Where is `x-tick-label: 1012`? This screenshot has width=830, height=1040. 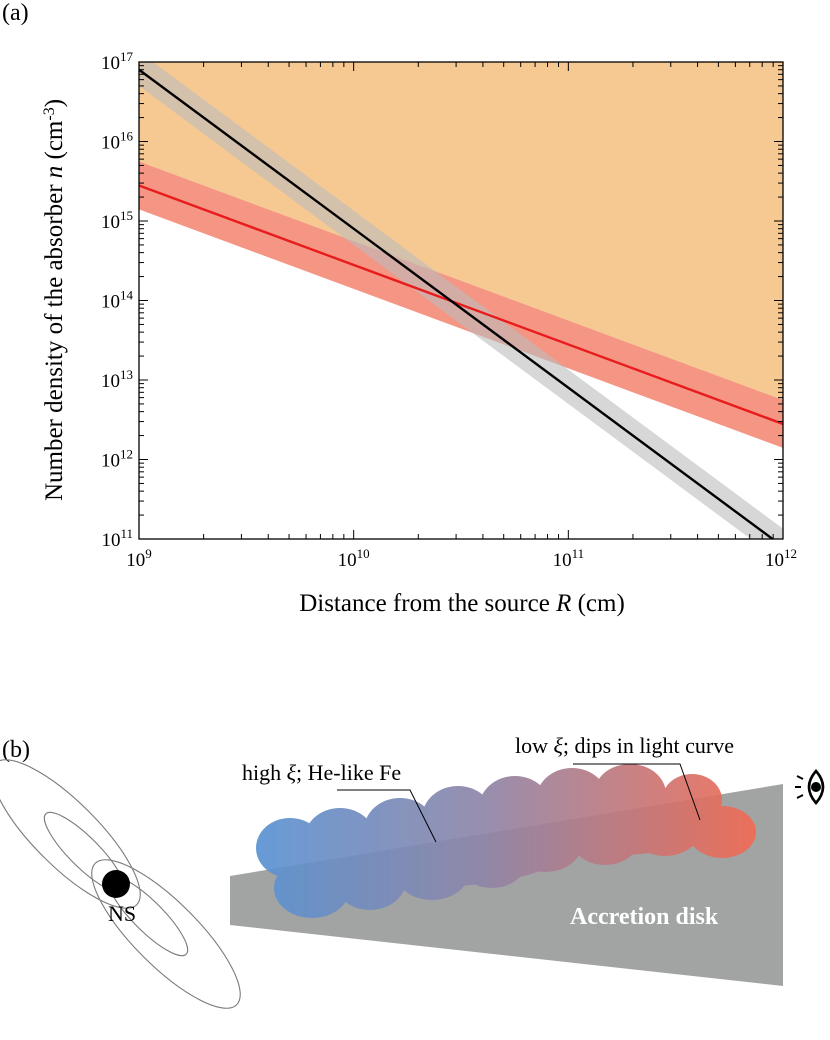
x-tick-label: 1012 is located at coordinates (781, 558).